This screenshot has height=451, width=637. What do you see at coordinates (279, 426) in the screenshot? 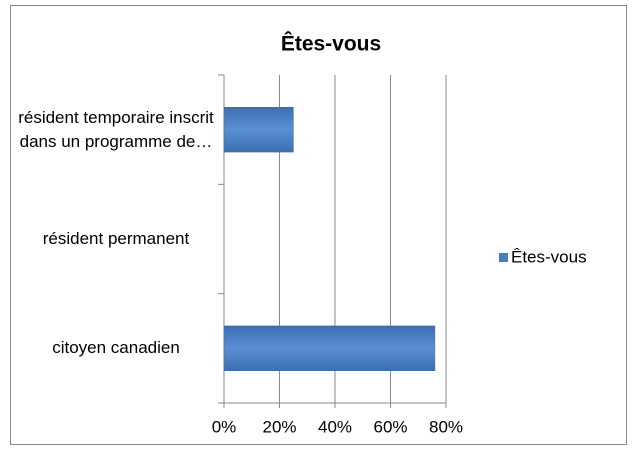
I see `x-tick-label: 20%` at bounding box center [279, 426].